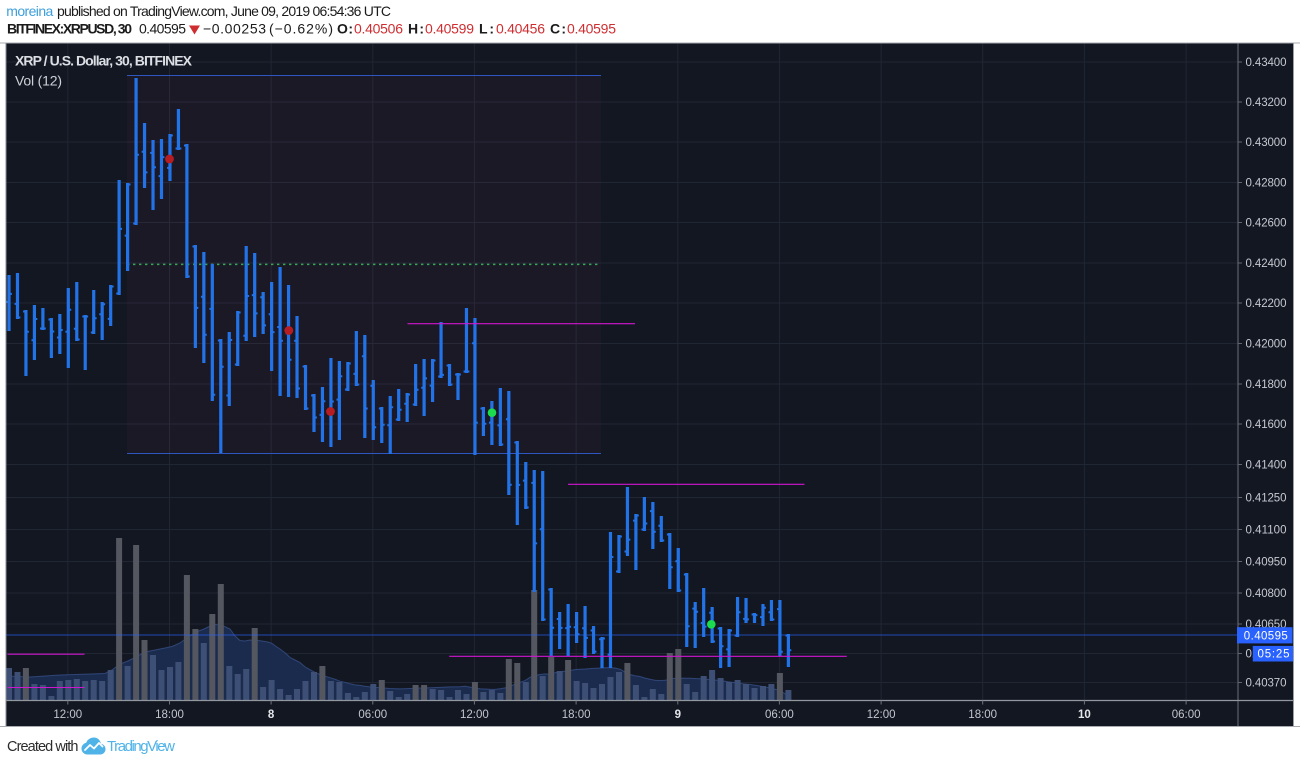  I want to click on svg-text: TradingView, so click(141, 746).